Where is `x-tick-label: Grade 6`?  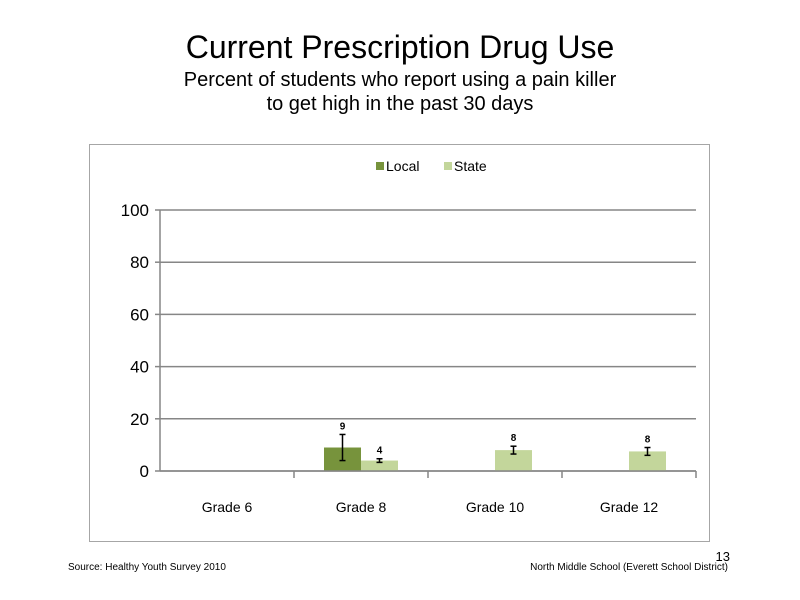
x-tick-label: Grade 6 is located at coordinates (227, 507).